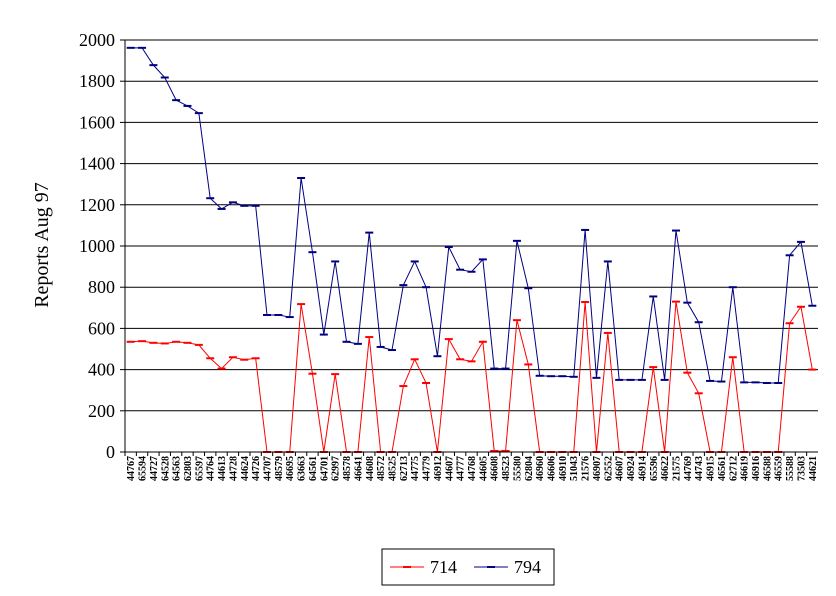 Image resolution: width=836 pixels, height=596 pixels. Describe the element at coordinates (642, 468) in the screenshot. I see `x-tick-label: 46914` at that location.